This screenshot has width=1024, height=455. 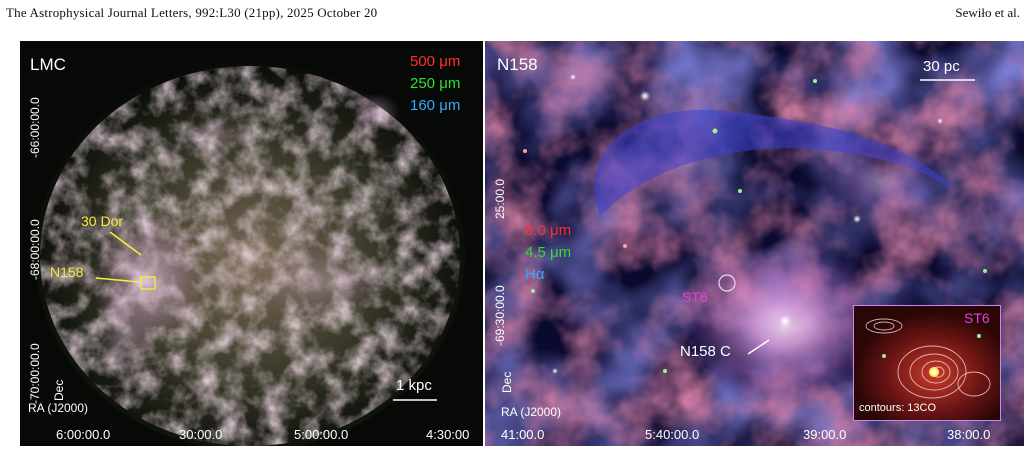 I want to click on band-halpha-label: Hα, so click(x=535, y=274).